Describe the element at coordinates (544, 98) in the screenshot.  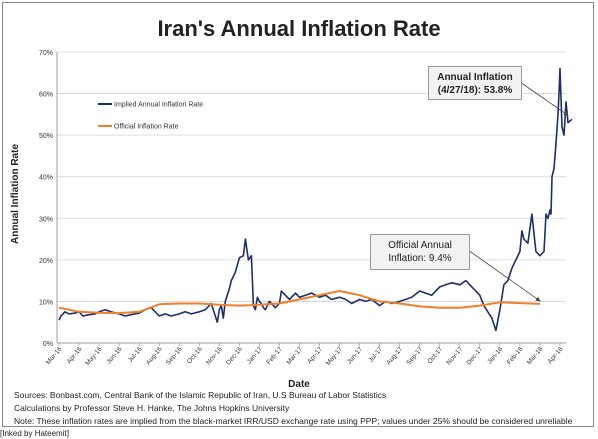
I see `implied-annotation-arrow` at that location.